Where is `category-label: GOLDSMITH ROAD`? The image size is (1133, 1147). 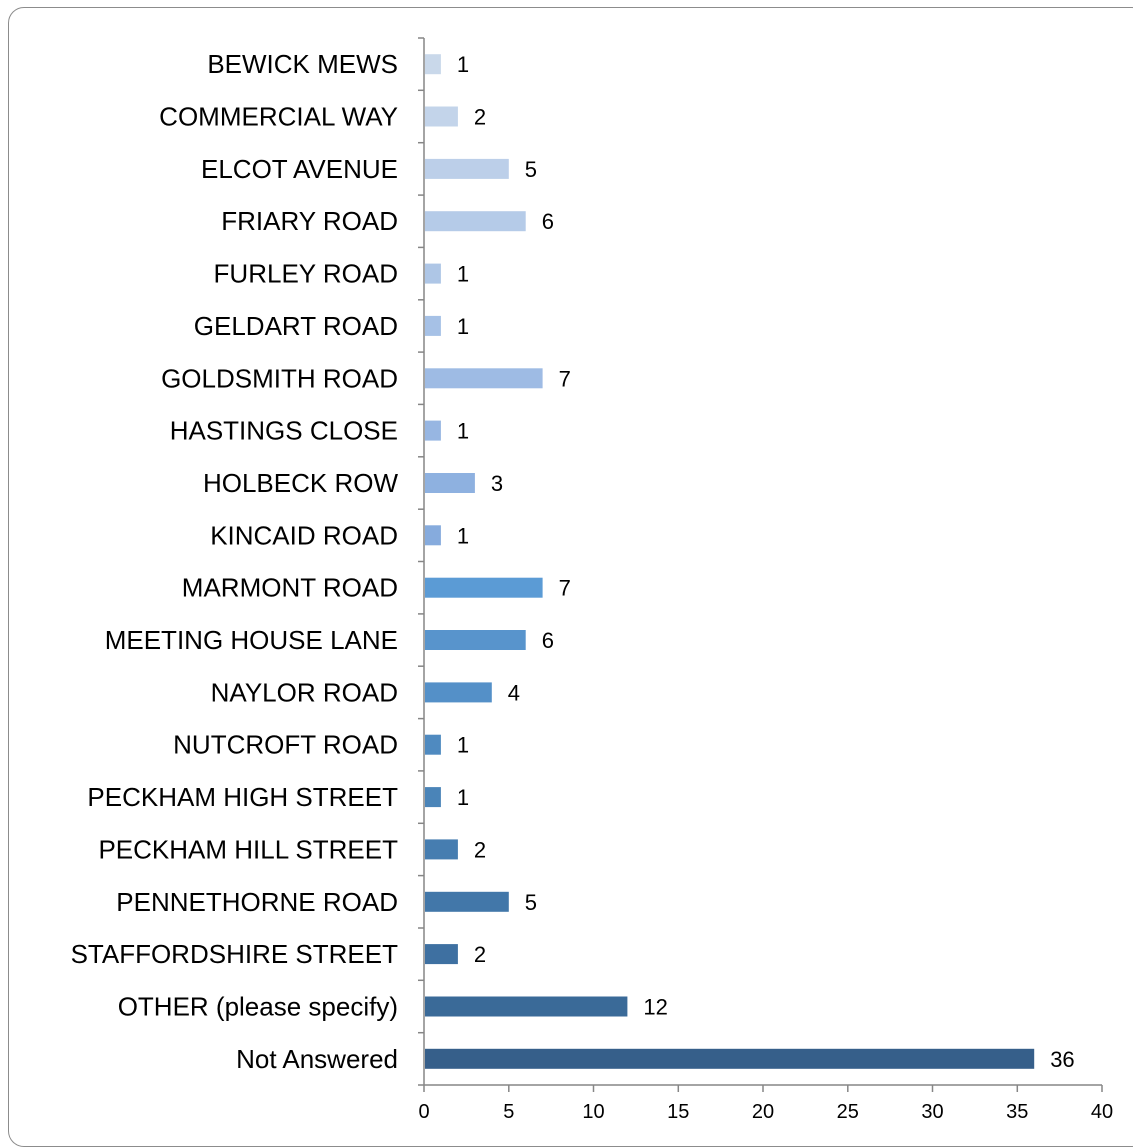
category-label: GOLDSMITH ROAD is located at coordinates (279, 378).